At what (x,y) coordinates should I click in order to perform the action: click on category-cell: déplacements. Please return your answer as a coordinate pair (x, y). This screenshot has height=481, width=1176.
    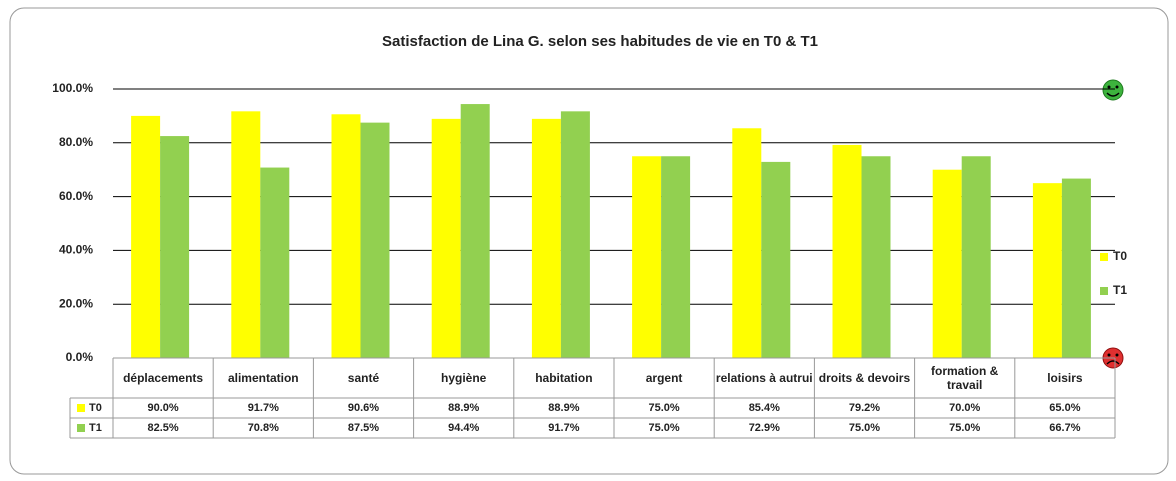
    Looking at the image, I should click on (163, 378).